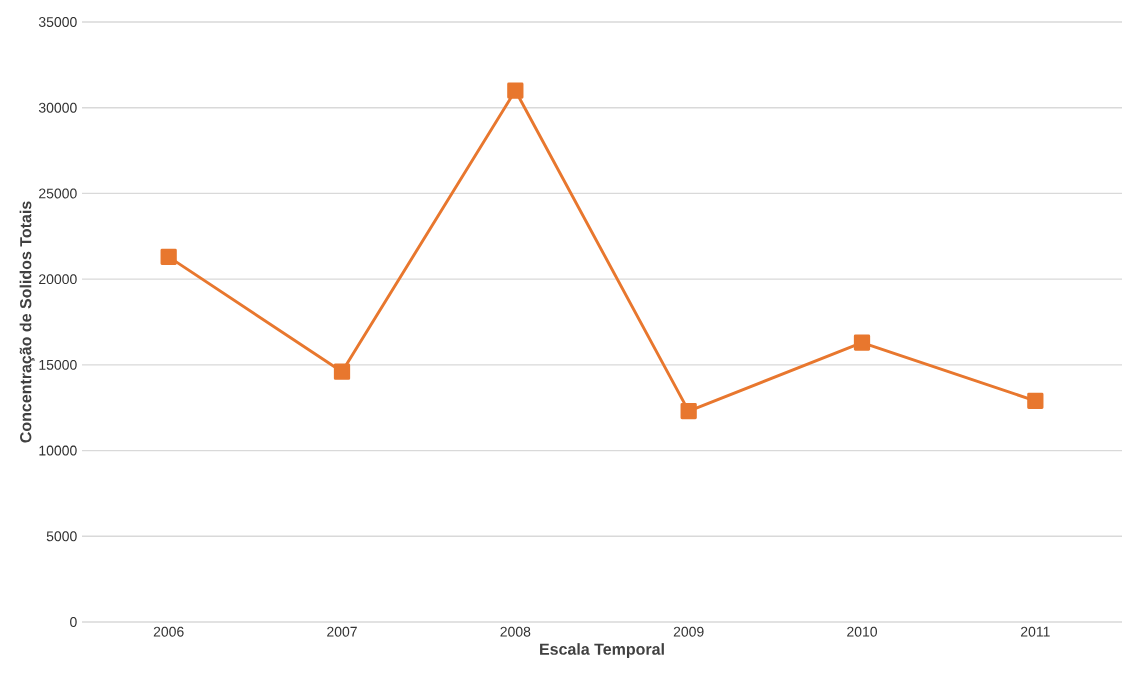 The width and height of the screenshot is (1123, 678). Describe the element at coordinates (58, 193) in the screenshot. I see `y-tick-label: 25000` at that location.